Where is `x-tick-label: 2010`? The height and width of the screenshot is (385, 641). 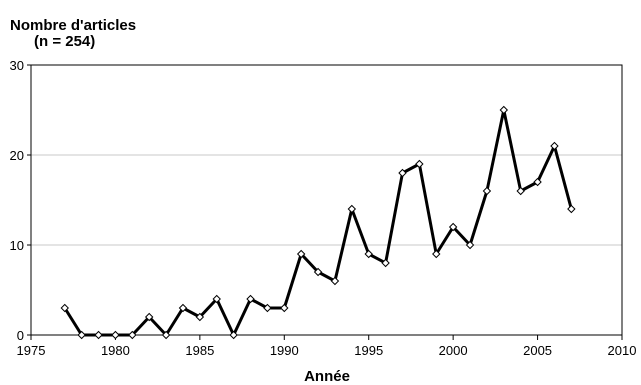 x-tick-label: 2010 is located at coordinates (622, 350).